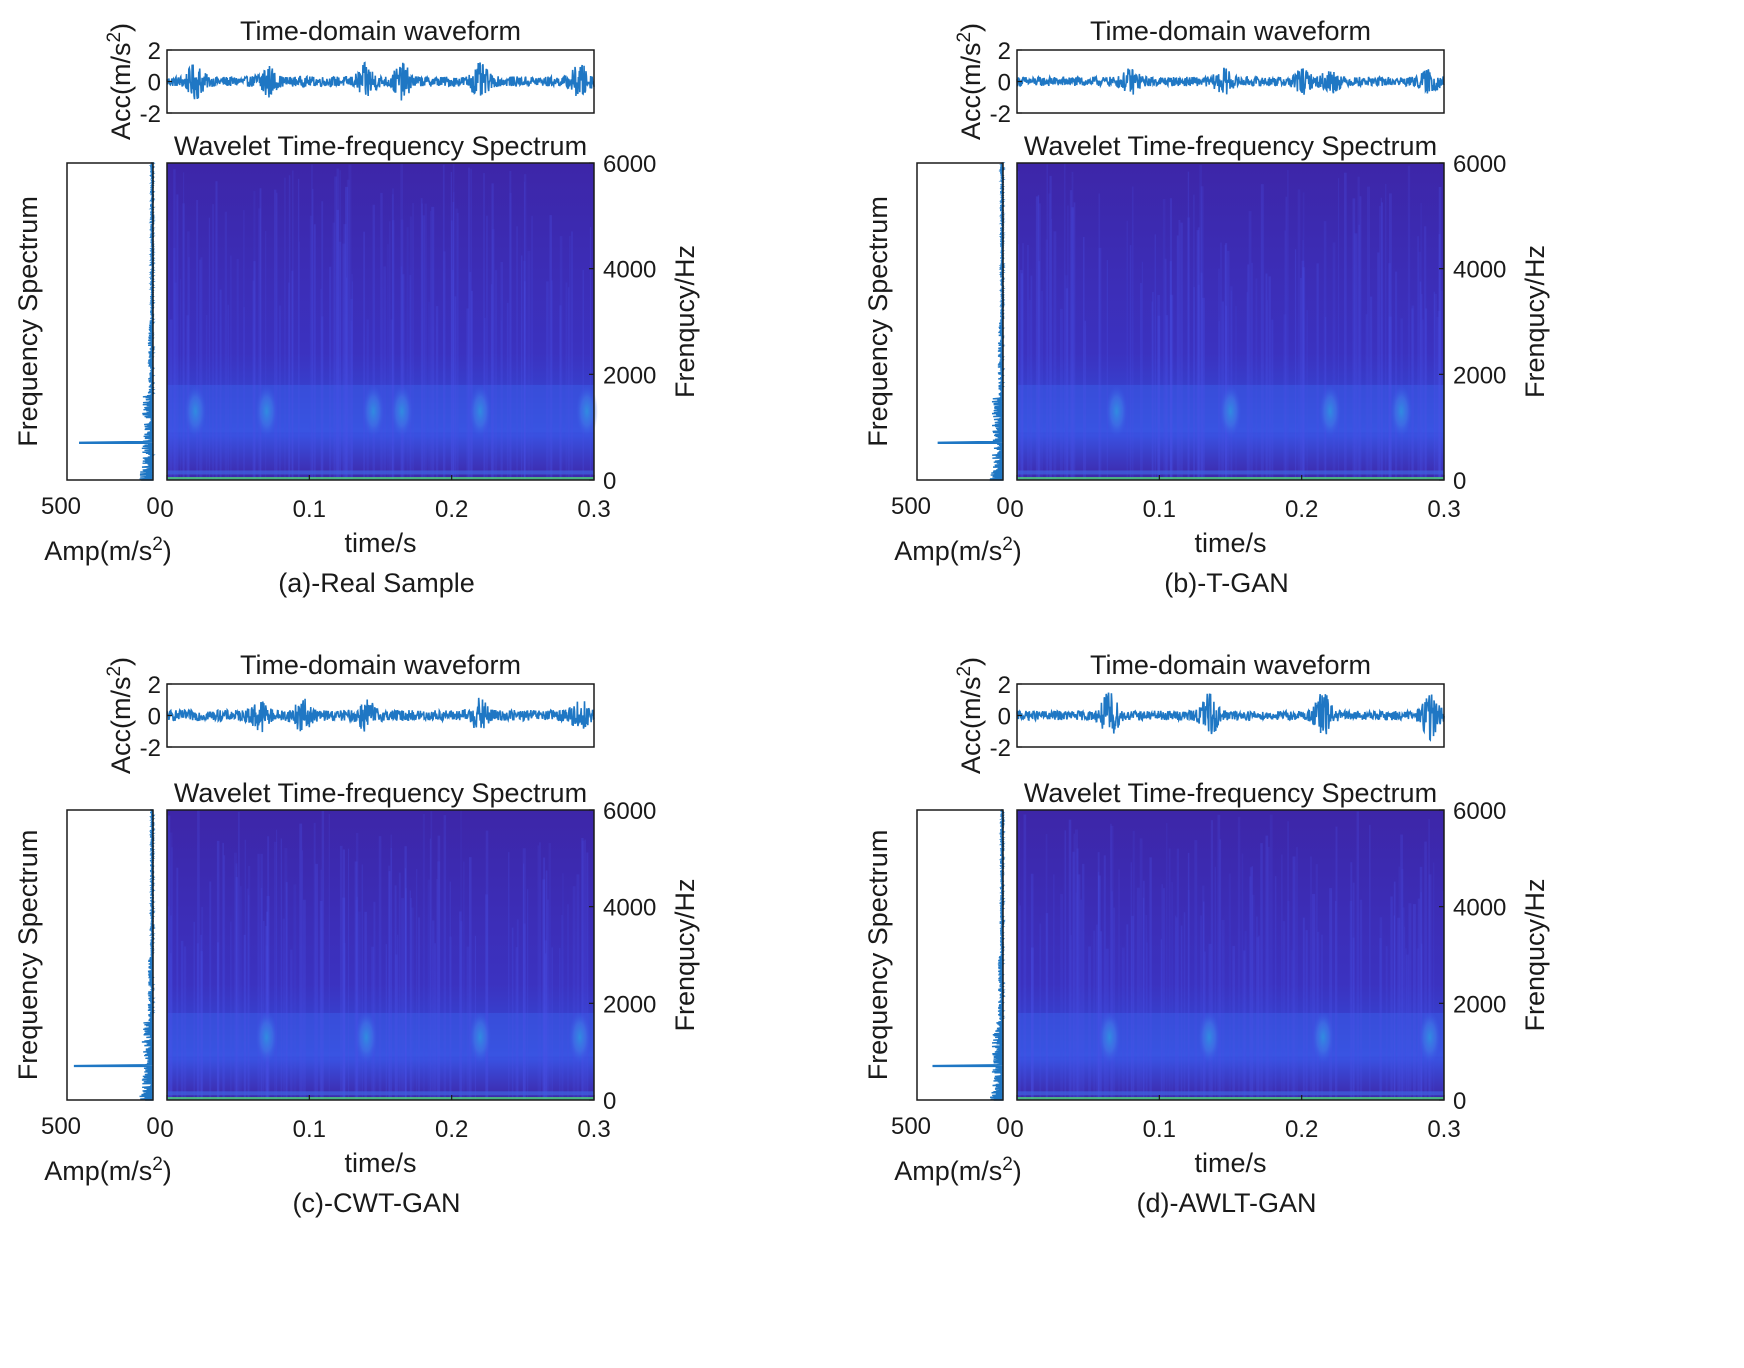 This screenshot has width=1744, height=1368. I want to click on spectrogram-xtick-label: 0.2, so click(1301, 1129).